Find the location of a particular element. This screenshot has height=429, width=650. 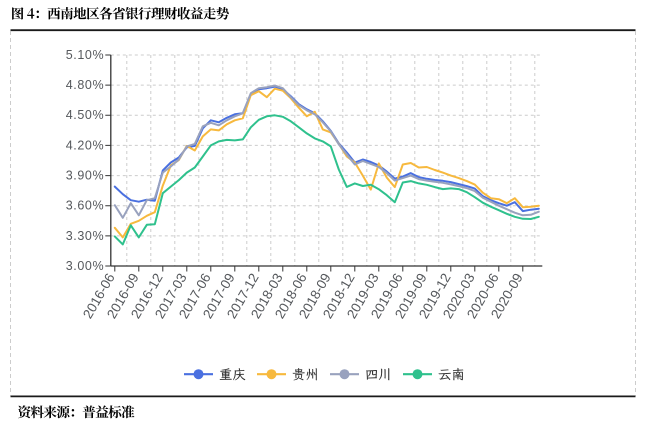

svg-text: 5.10% is located at coordinates (85, 55).